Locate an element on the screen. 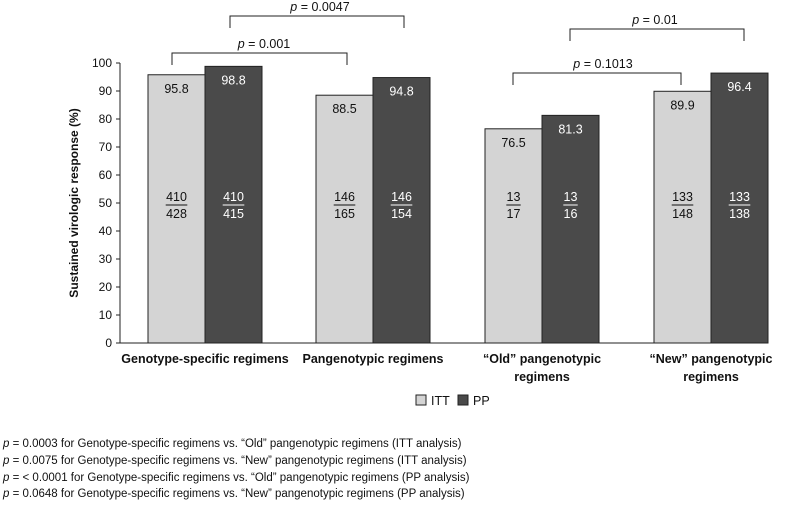  p-value-label: p = 0.0047 is located at coordinates (319, 7).